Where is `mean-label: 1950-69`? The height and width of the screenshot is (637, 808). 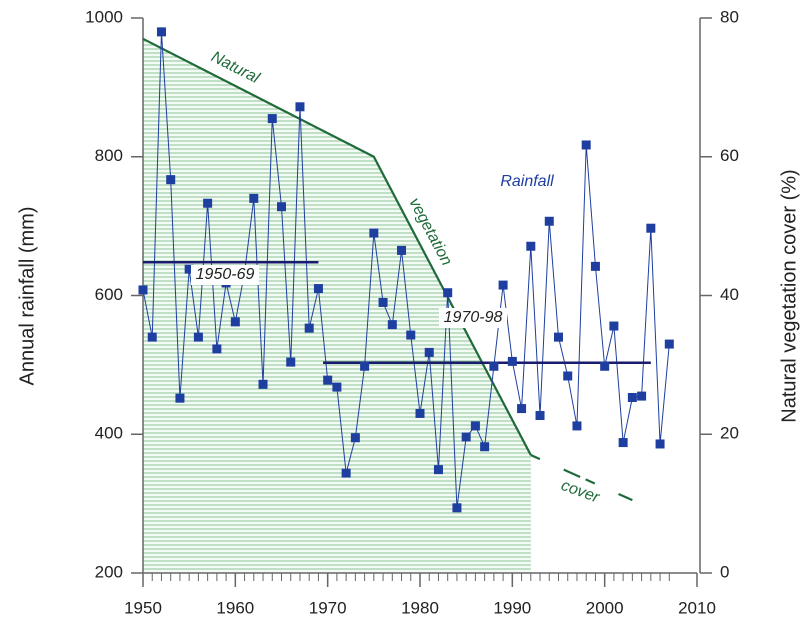
mean-label: 1950-69 is located at coordinates (225, 274).